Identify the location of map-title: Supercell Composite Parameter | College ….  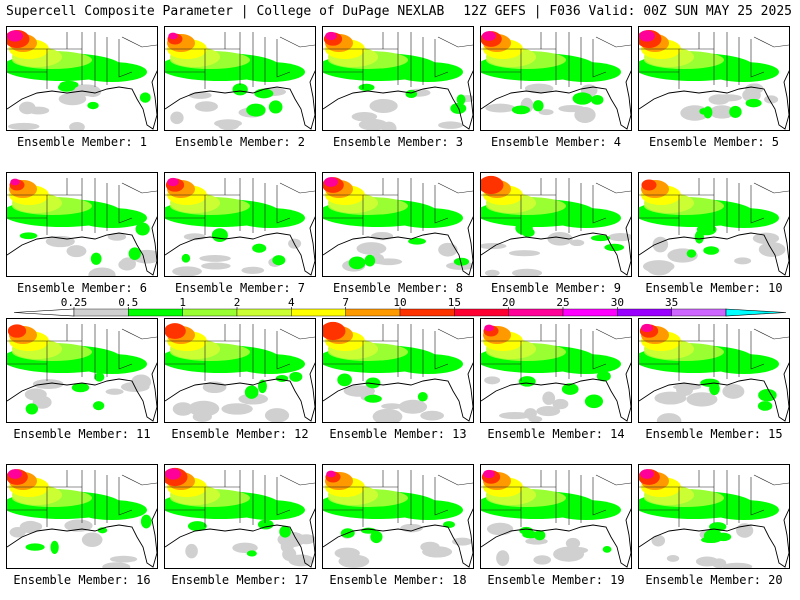
(225, 11).